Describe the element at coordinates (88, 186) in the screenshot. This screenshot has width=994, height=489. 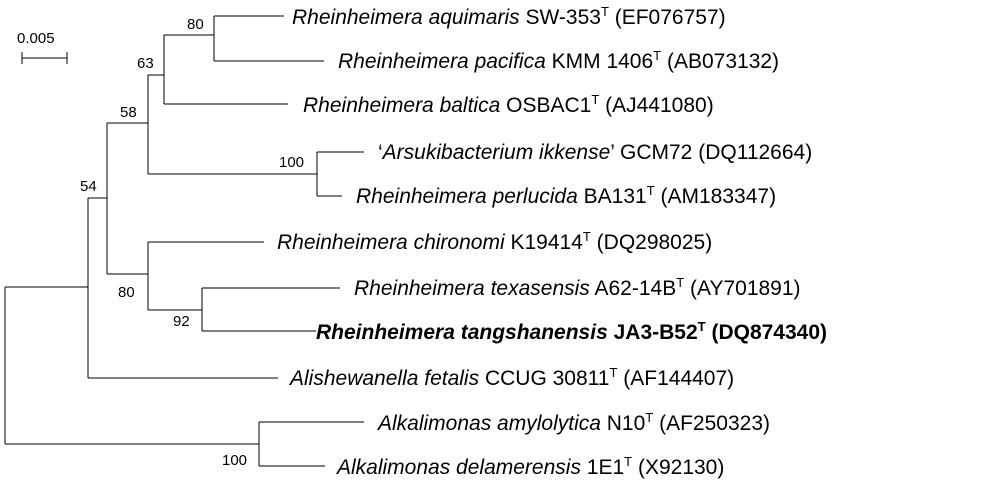
I see `bootstrap-label: 54` at that location.